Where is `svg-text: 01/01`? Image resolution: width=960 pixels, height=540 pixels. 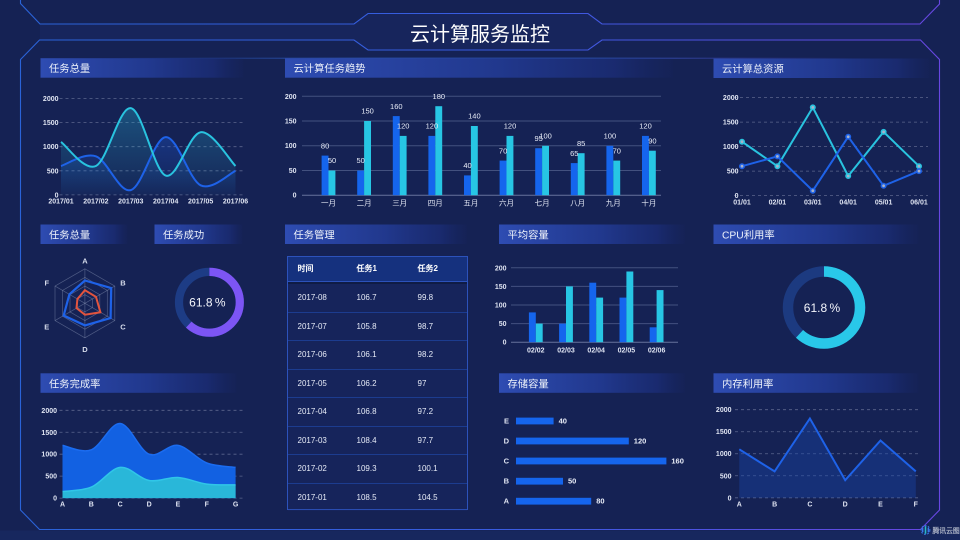
svg-text: 01/01 is located at coordinates (742, 203).